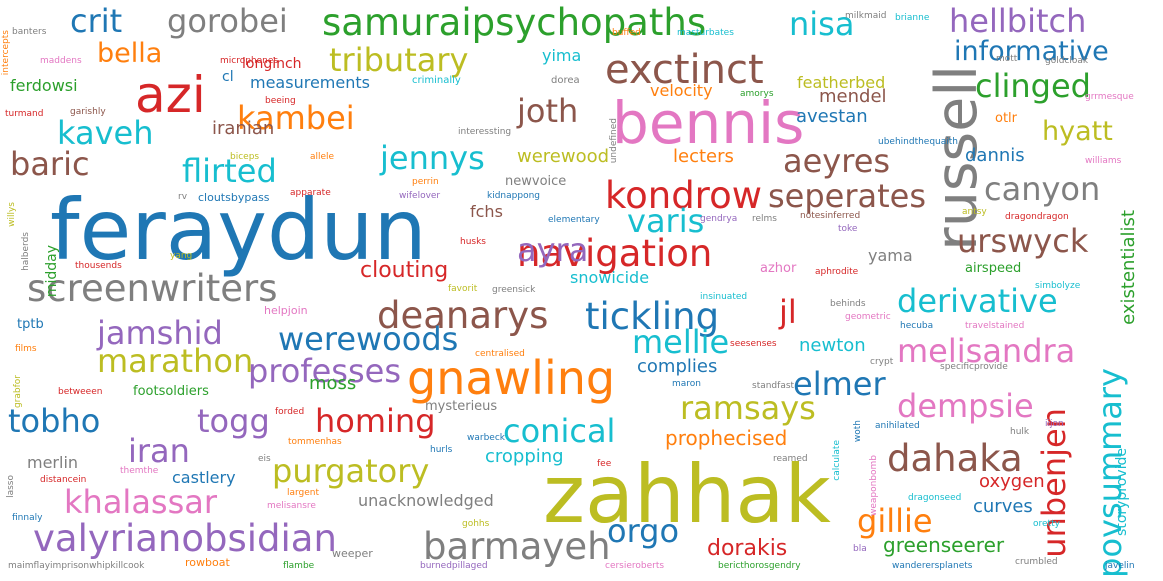 Image resolution: width=1163 pixels, height=581 pixels. Describe the element at coordinates (918, 142) in the screenshot. I see `cloud-word-ubehindthequaith: ubehindthequaith` at that location.